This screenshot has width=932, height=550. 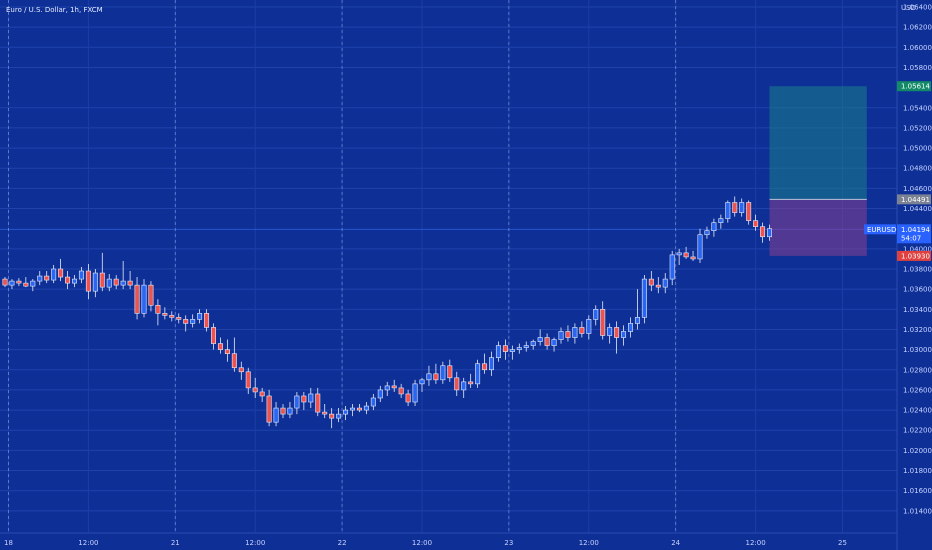 What do you see at coordinates (917, 370) in the screenshot?
I see `y-tick-label: 1.02800` at bounding box center [917, 370].